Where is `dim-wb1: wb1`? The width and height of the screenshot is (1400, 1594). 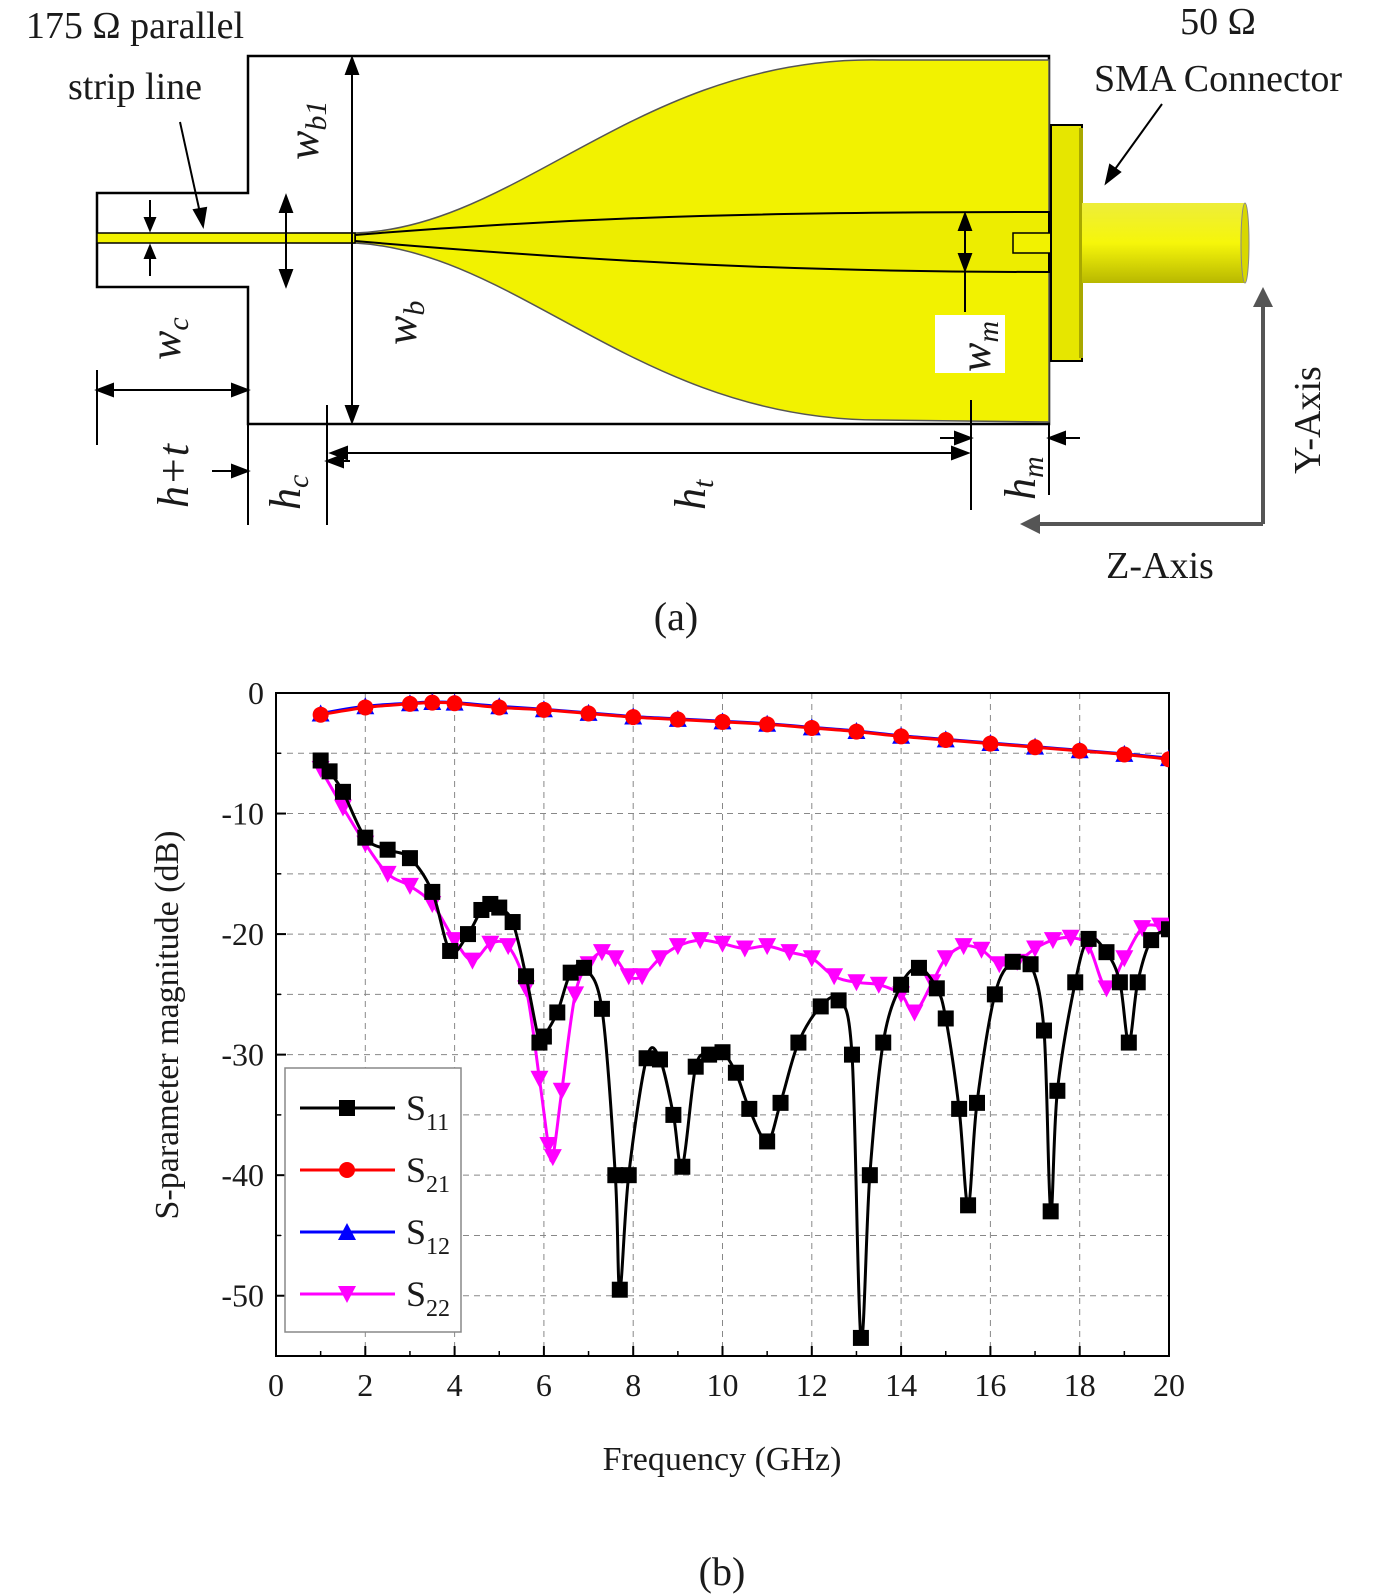 dim-wb1: wb1 is located at coordinates (306, 130).